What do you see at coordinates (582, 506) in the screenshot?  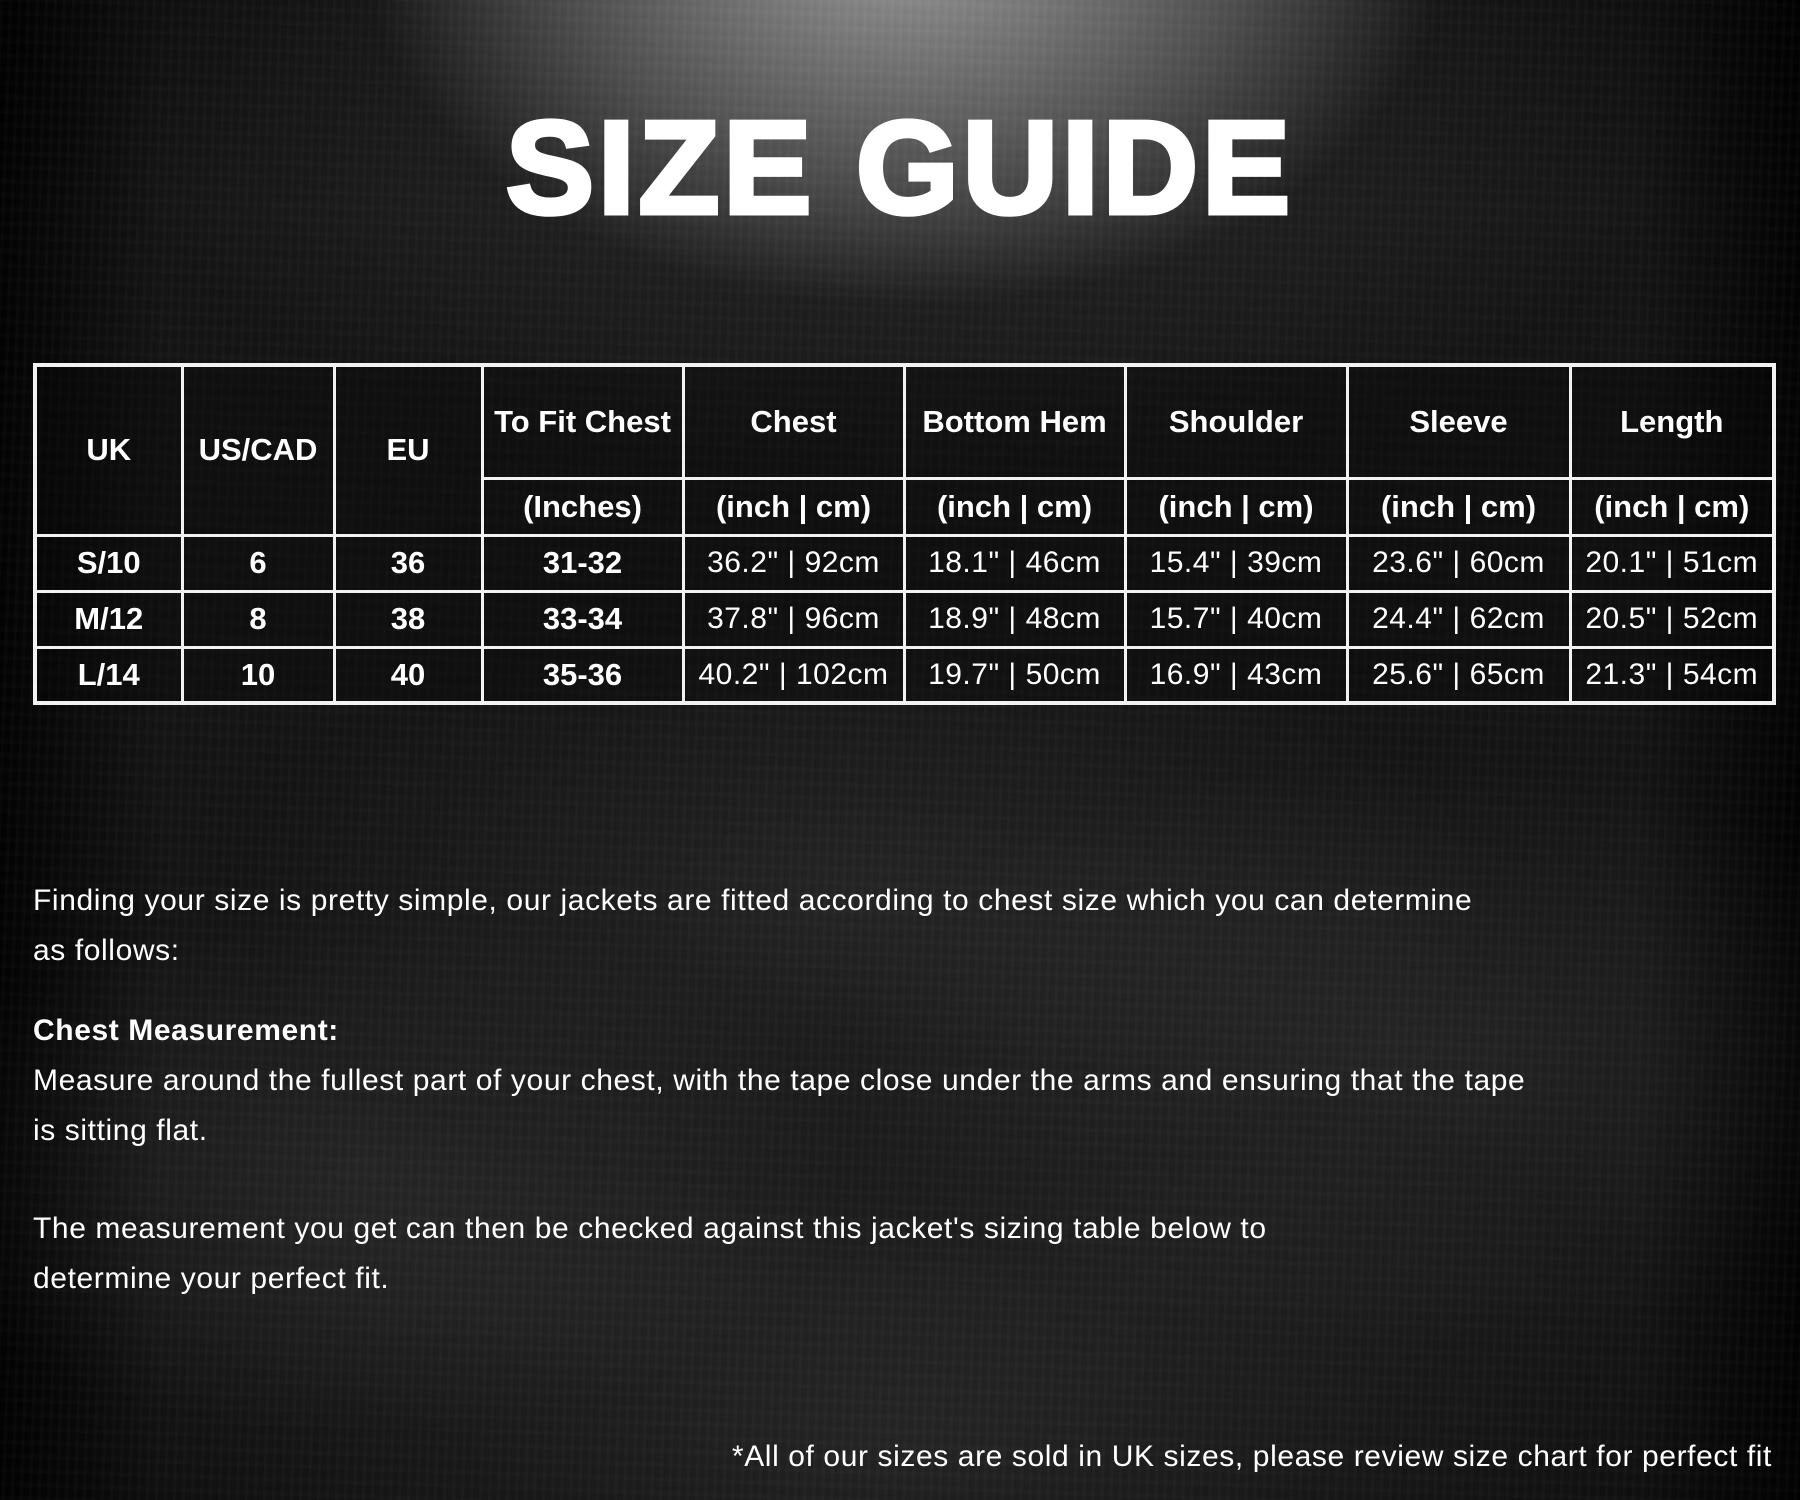 I see `unit-to-fit-chest: (Inches)` at bounding box center [582, 506].